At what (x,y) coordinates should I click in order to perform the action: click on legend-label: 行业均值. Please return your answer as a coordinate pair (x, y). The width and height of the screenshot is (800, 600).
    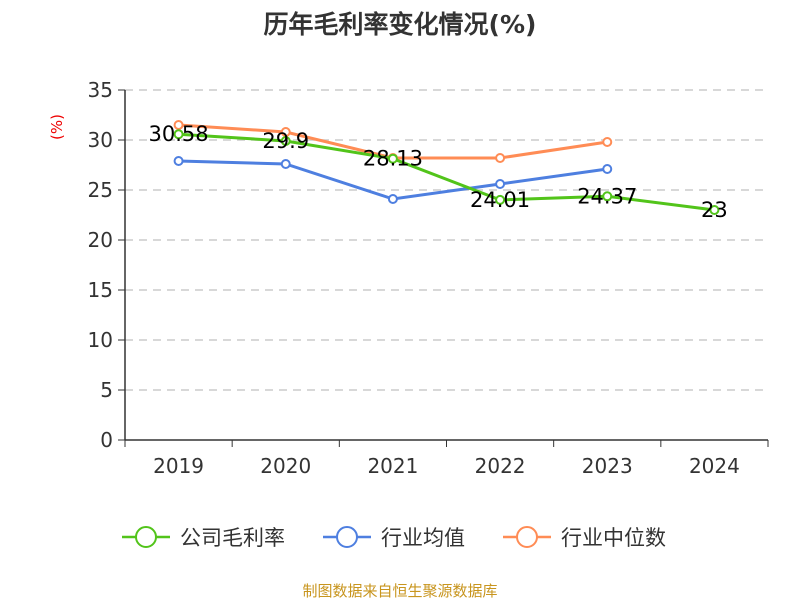
    Looking at the image, I should click on (423, 538).